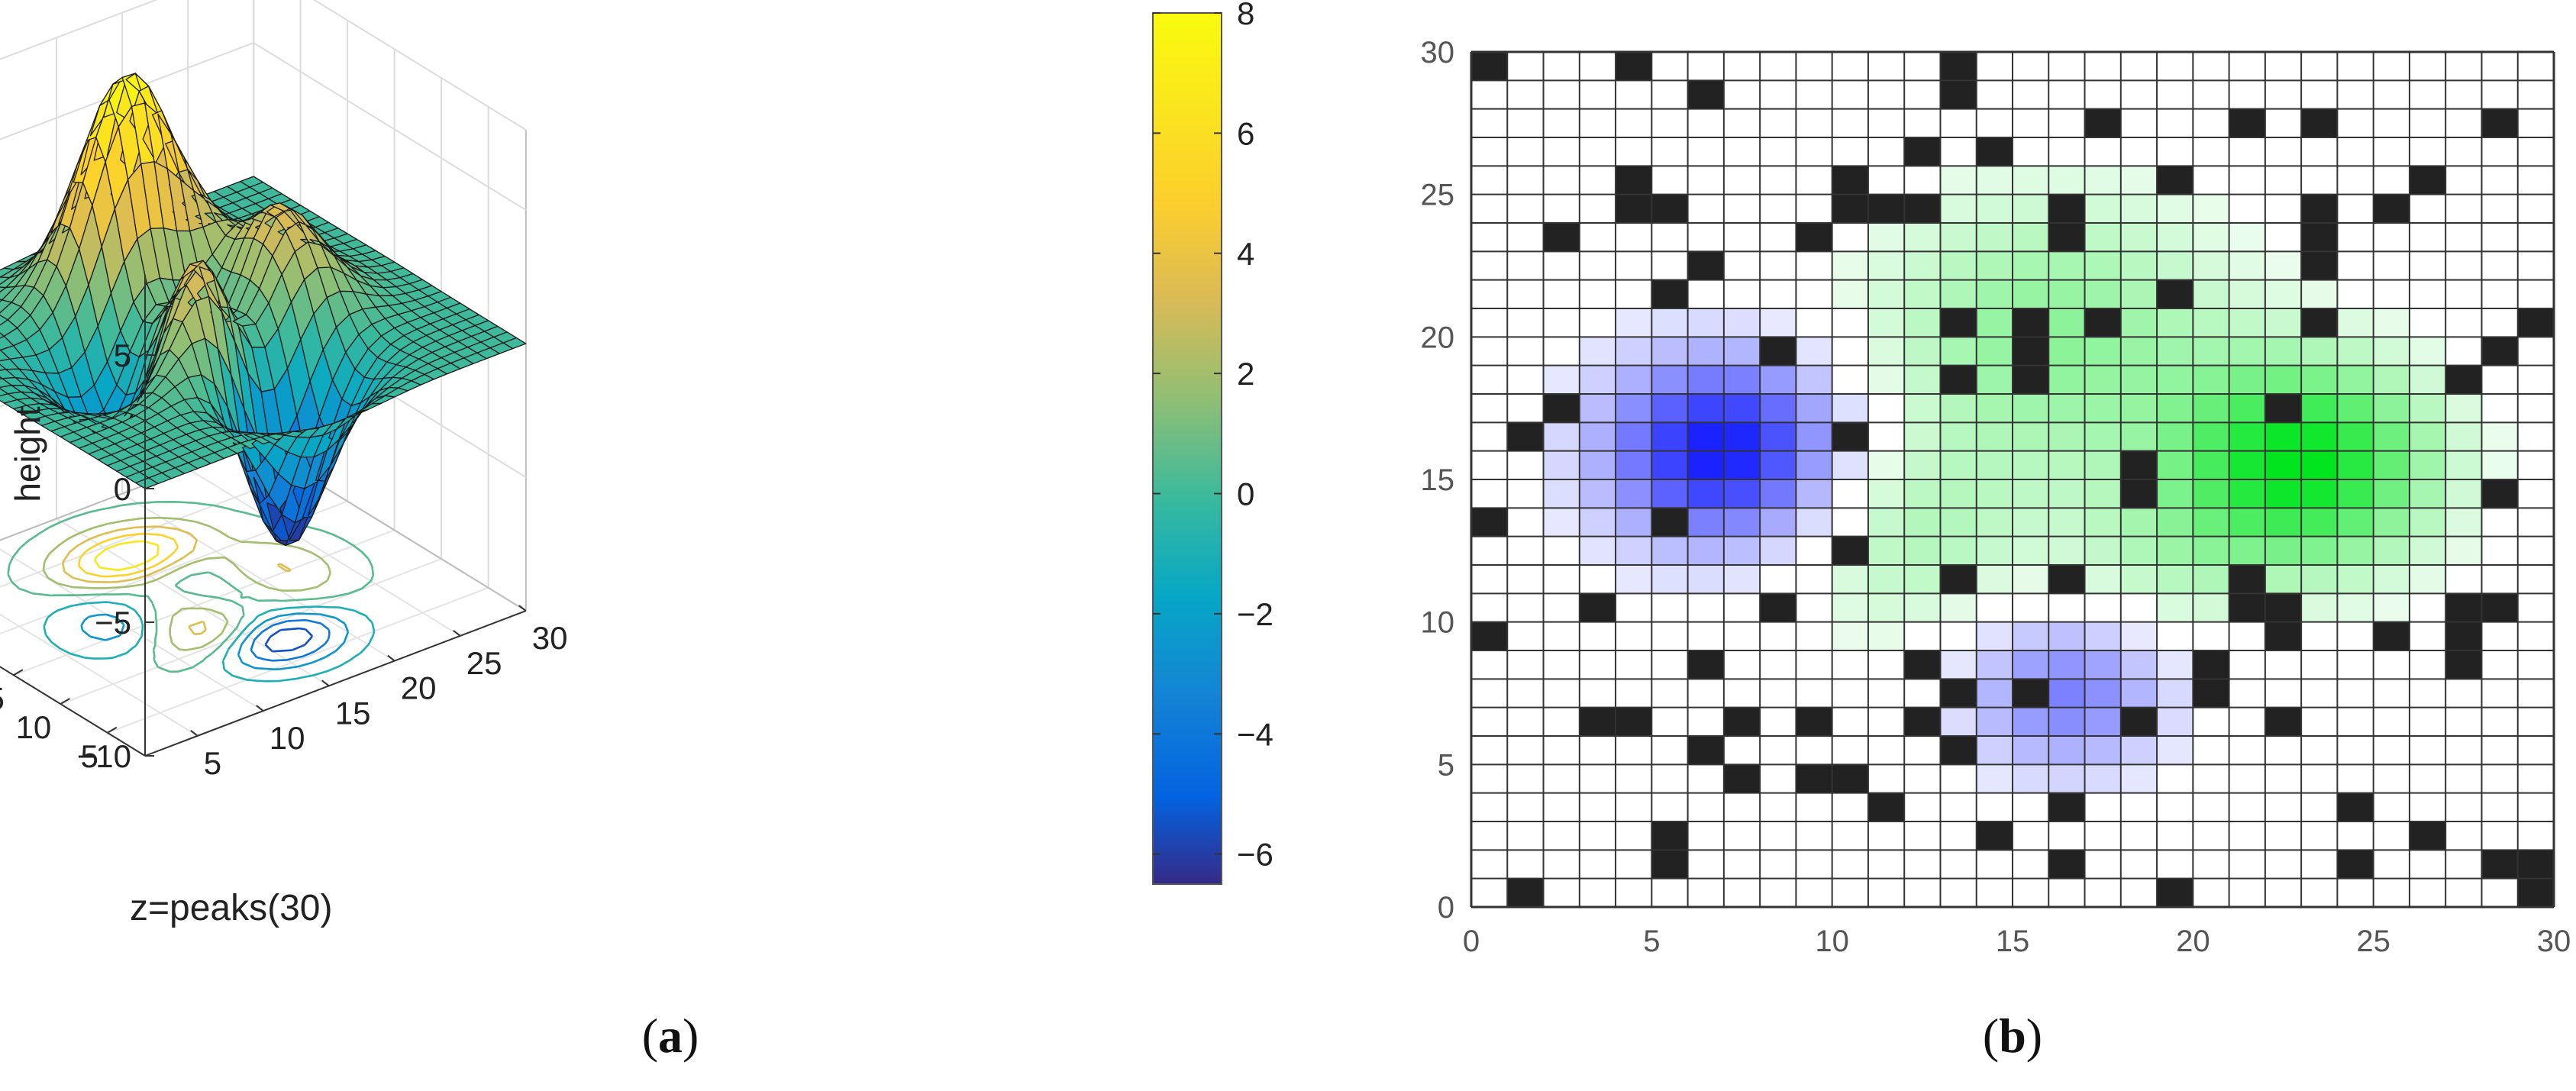 The width and height of the screenshot is (2576, 1091). Describe the element at coordinates (514, 343) in the screenshot. I see `surface-patch` at that location.